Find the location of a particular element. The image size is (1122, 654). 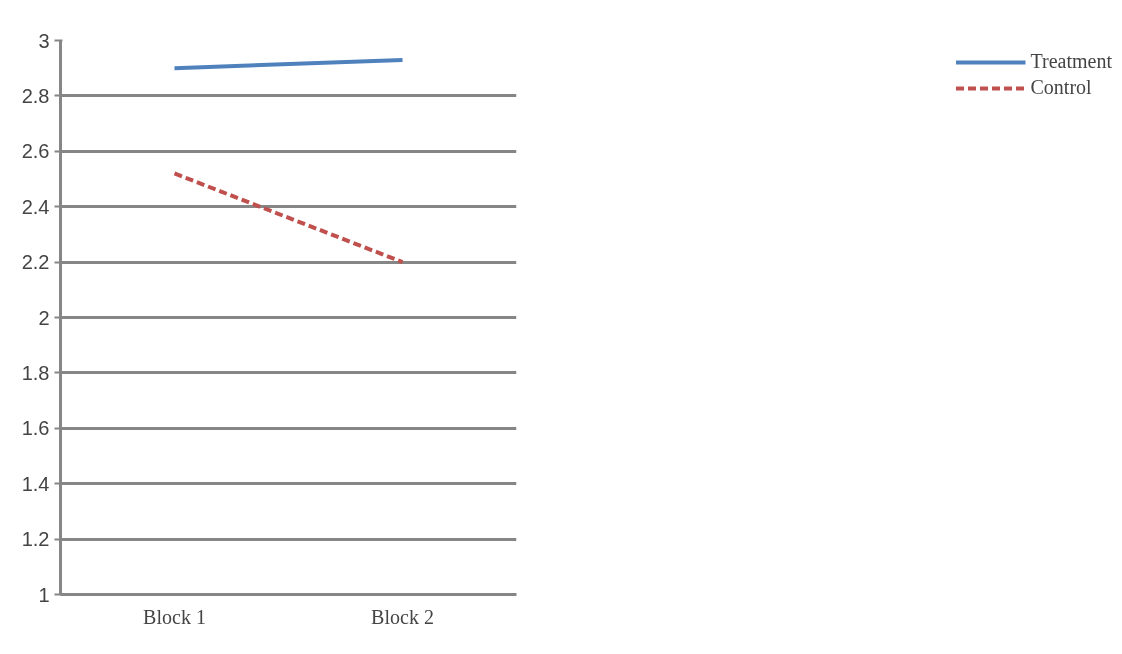

x-tick-label: Block 1 is located at coordinates (174, 616).